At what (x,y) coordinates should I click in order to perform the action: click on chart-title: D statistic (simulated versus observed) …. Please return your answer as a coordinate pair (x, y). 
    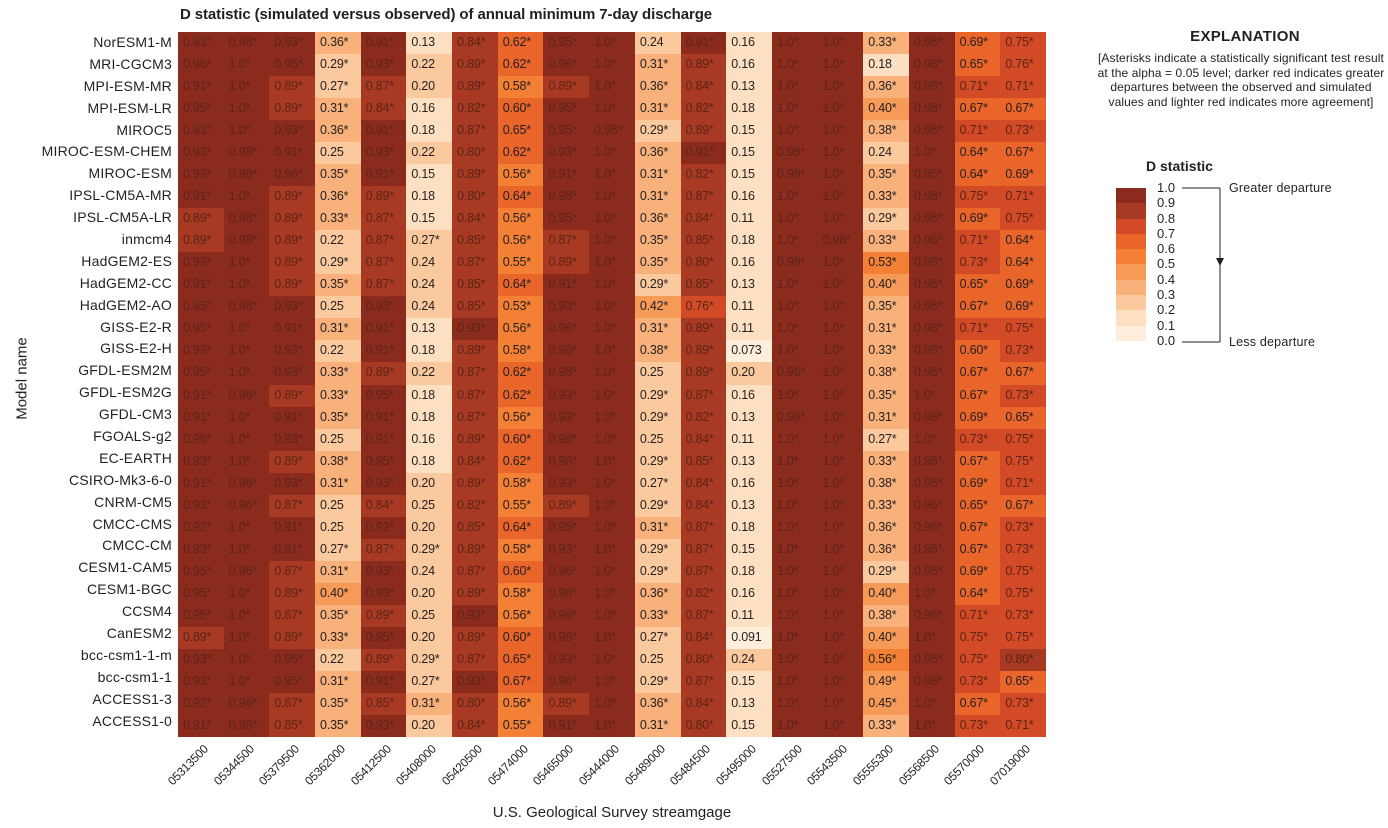
    Looking at the image, I should click on (446, 14).